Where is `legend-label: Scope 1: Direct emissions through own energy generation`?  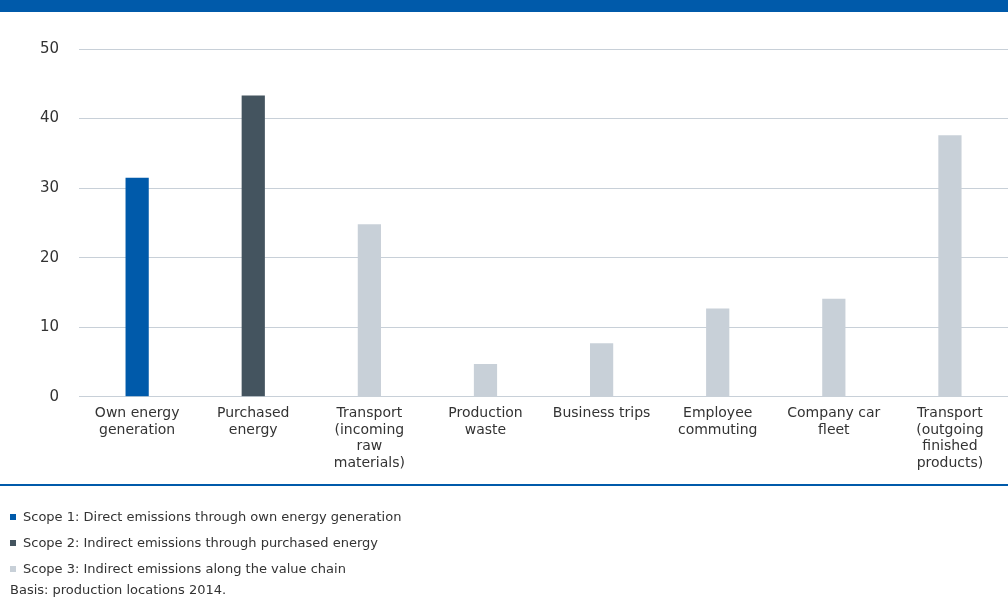 legend-label: Scope 1: Direct emissions through own energy generation is located at coordinates (212, 517).